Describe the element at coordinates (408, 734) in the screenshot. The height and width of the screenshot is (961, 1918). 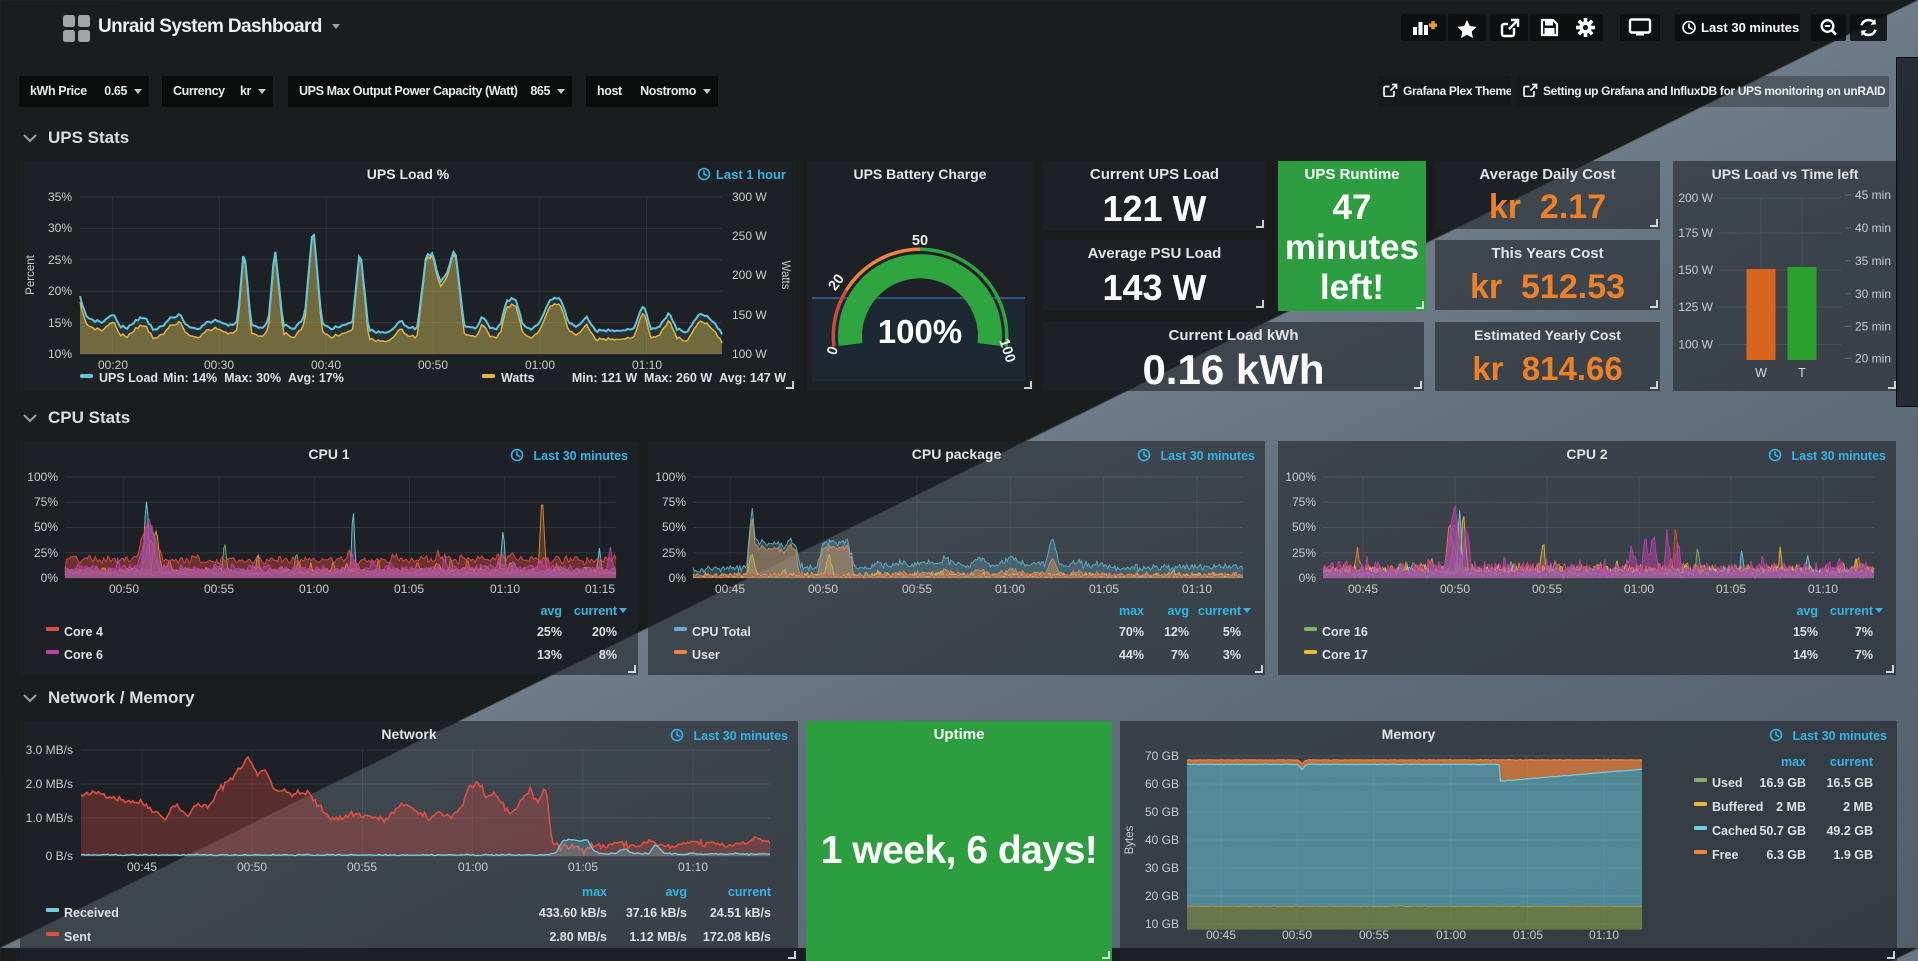
I see `svg-text: Network` at that location.